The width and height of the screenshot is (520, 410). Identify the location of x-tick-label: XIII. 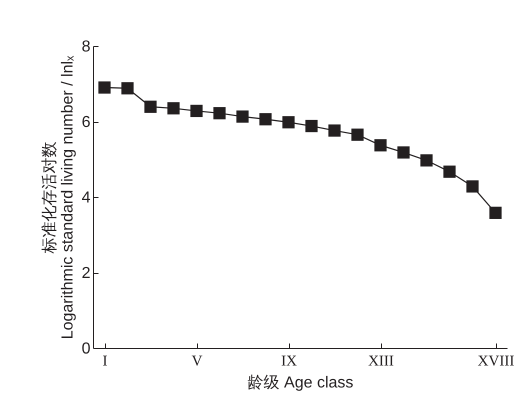
(381, 362).